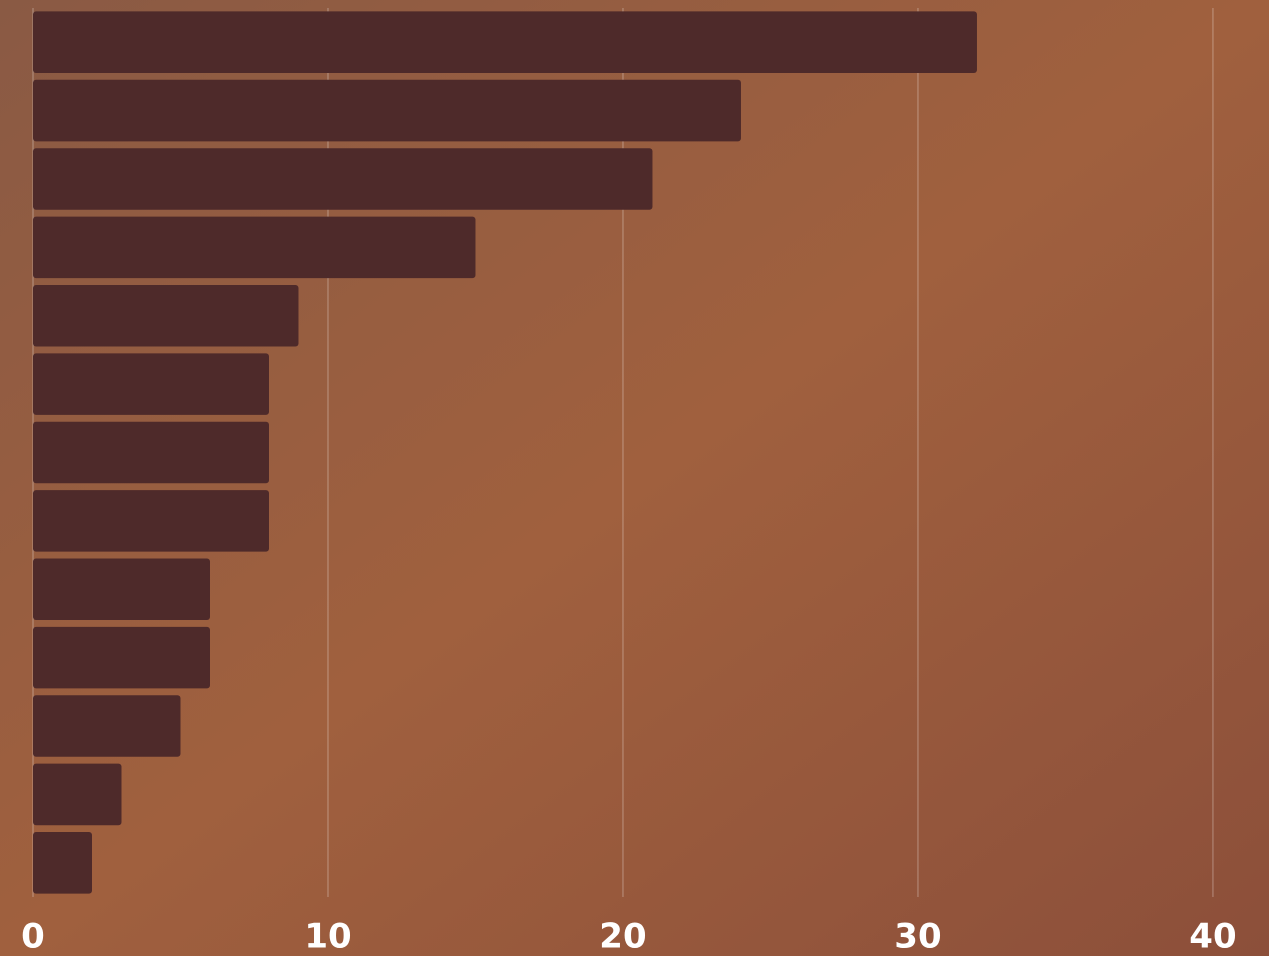 This screenshot has width=1269, height=956. Describe the element at coordinates (33, 936) in the screenshot. I see `x-tick-label: 0` at that location.